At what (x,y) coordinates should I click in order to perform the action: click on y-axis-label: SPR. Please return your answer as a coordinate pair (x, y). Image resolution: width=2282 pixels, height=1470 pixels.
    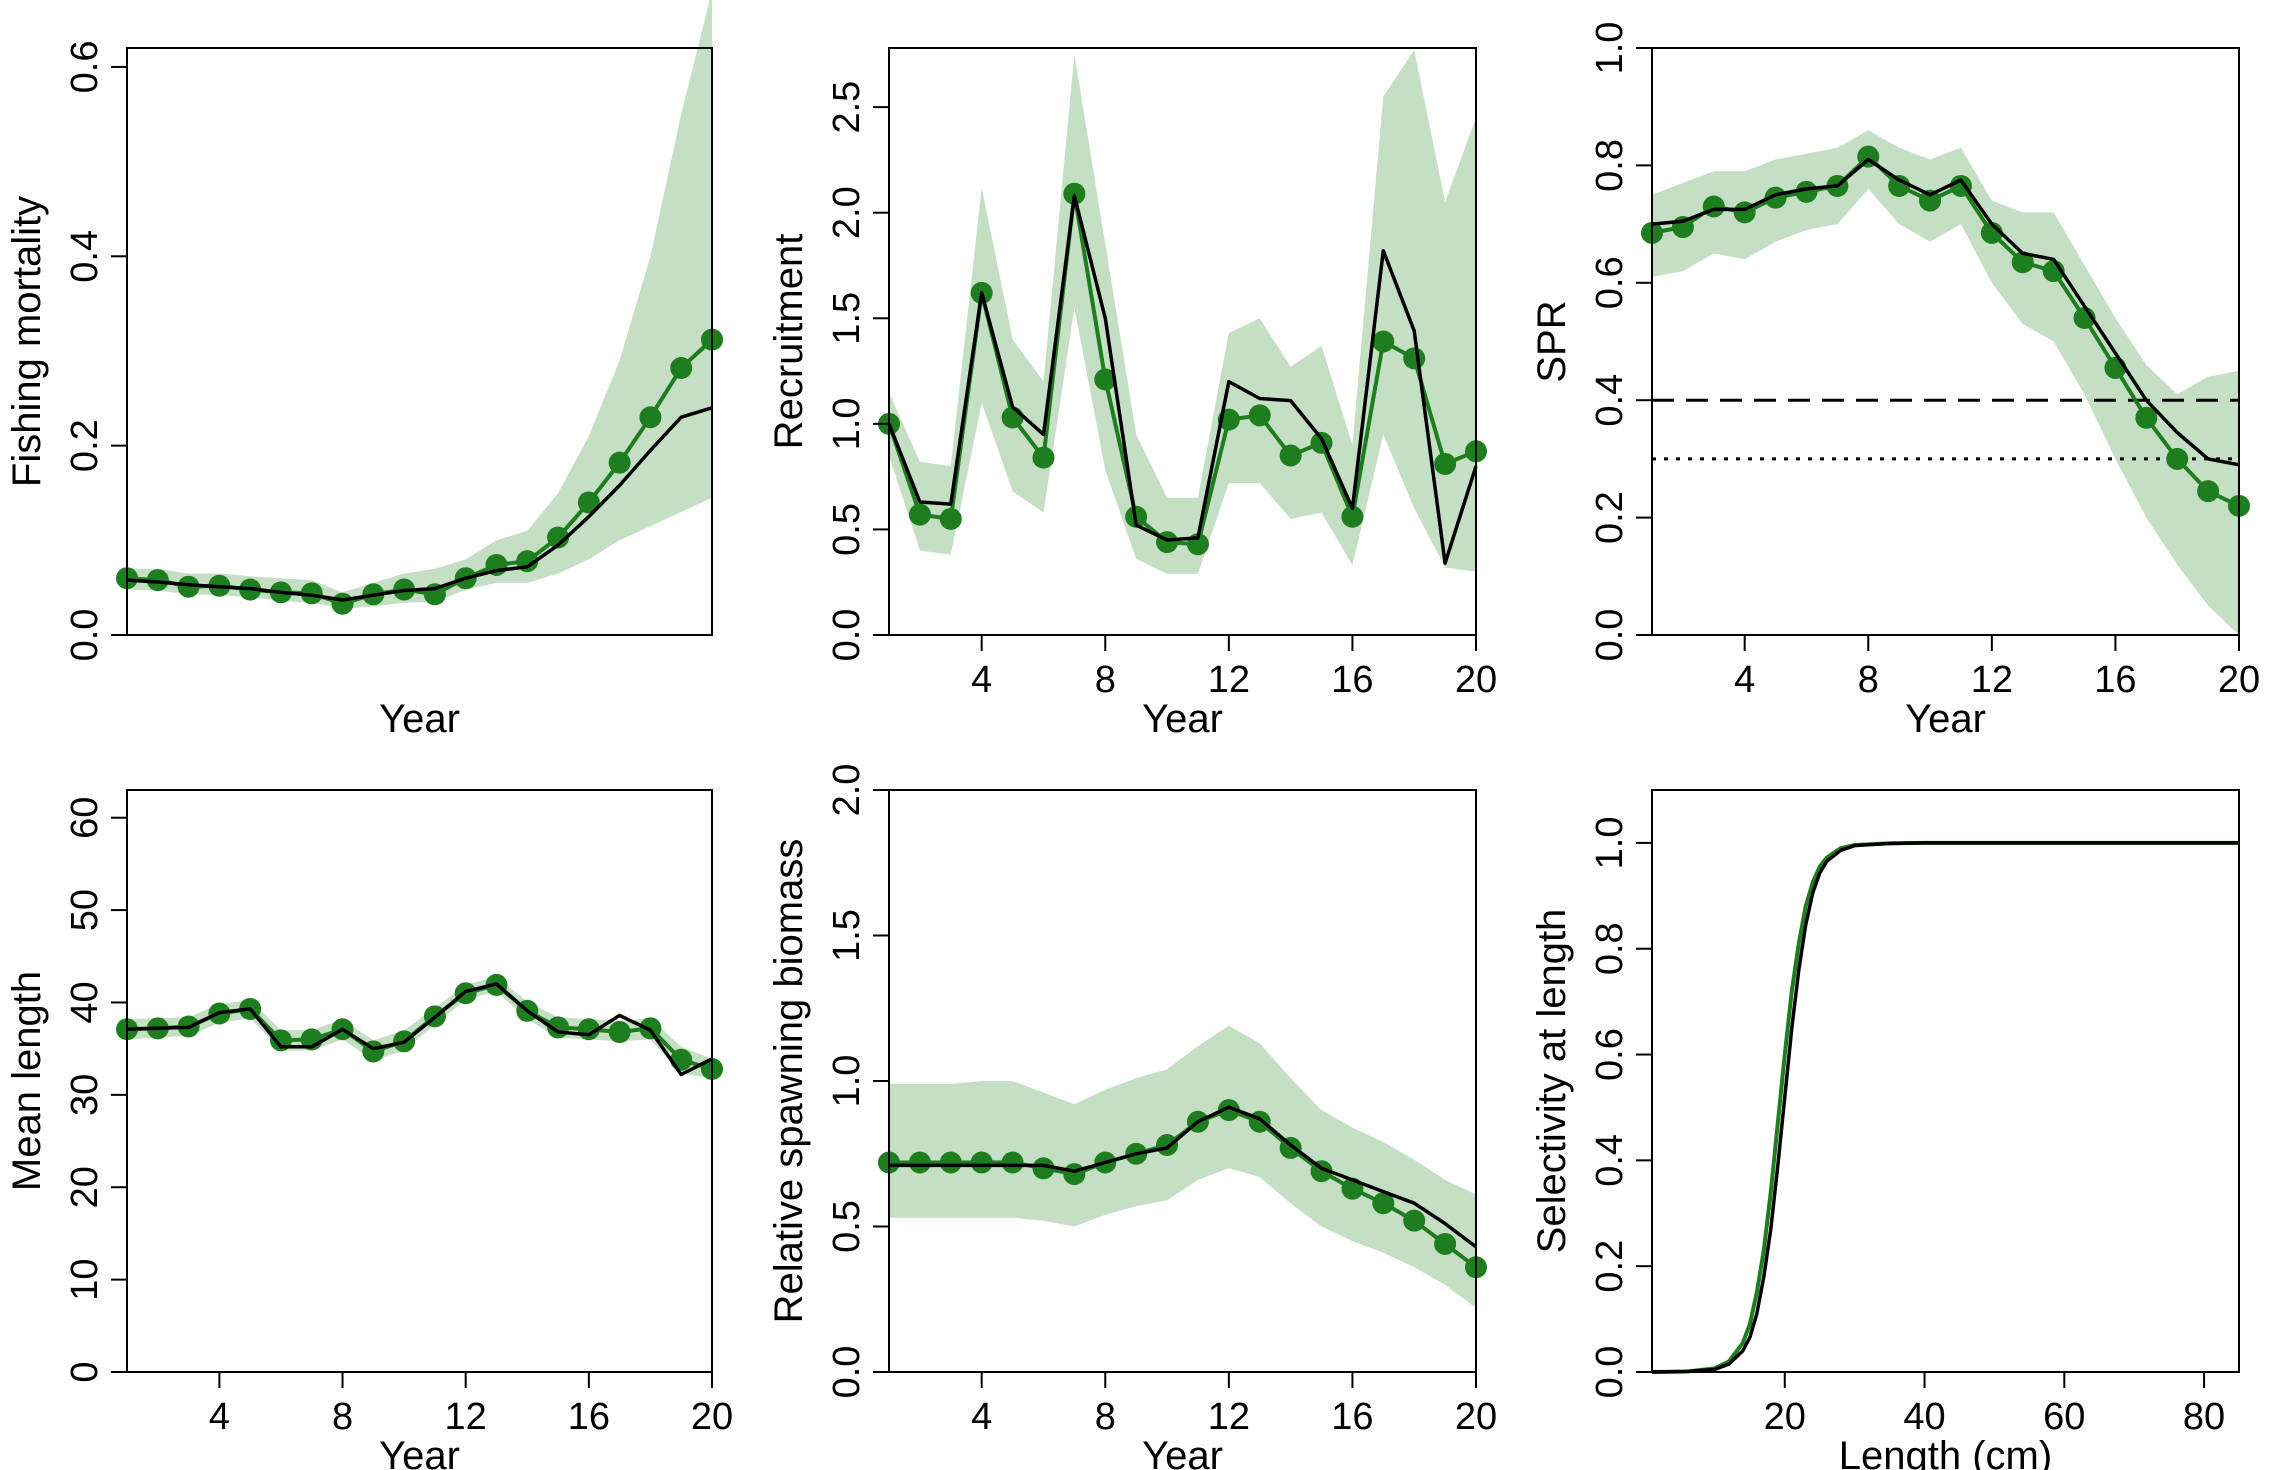
    Looking at the image, I should click on (1552, 341).